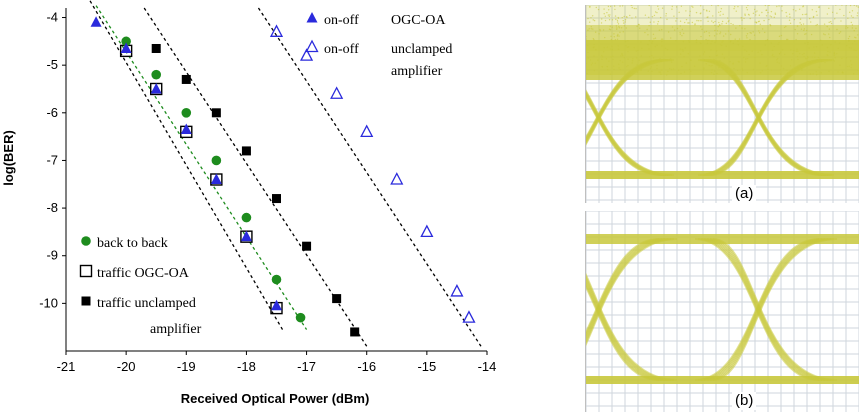 This screenshot has width=859, height=412. What do you see at coordinates (52, 159) in the screenshot?
I see `y-tick-label: -7` at bounding box center [52, 159].